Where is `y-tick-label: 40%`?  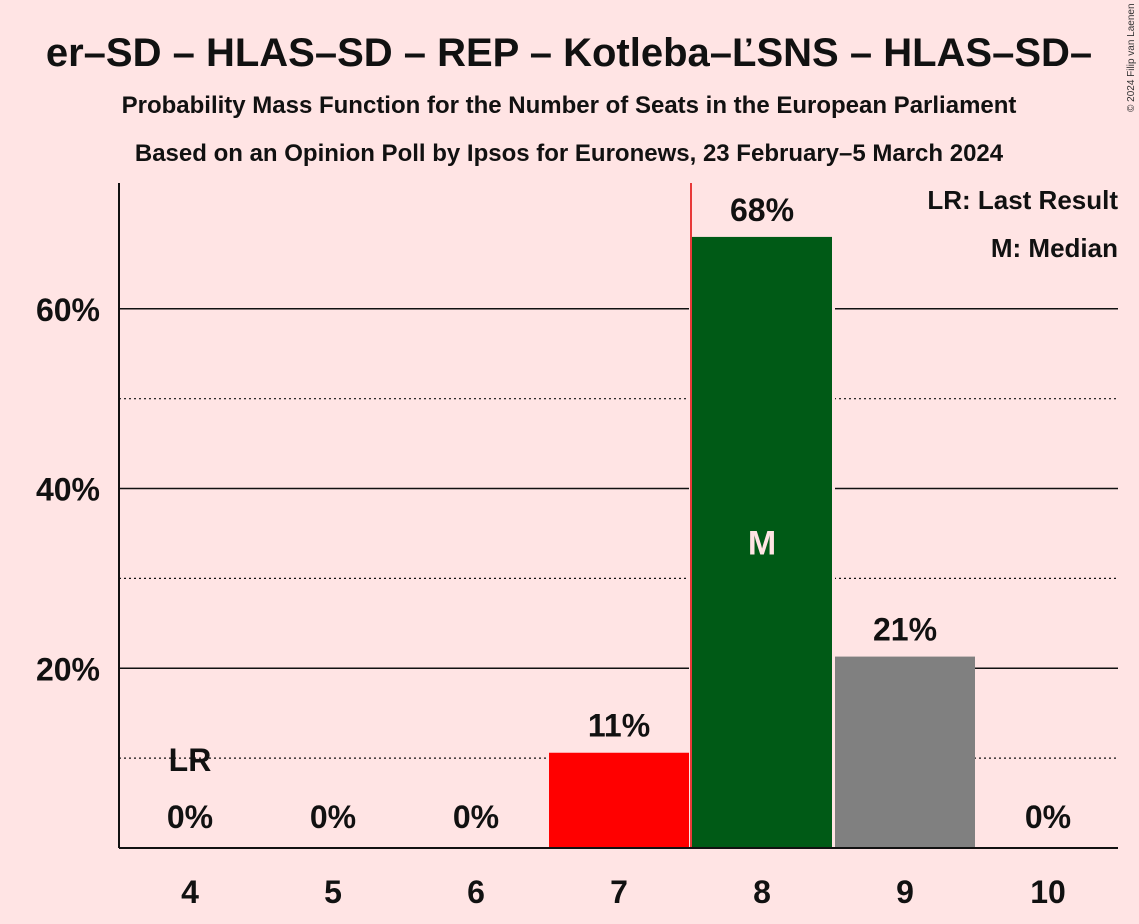
y-tick-label: 40% is located at coordinates (68, 490).